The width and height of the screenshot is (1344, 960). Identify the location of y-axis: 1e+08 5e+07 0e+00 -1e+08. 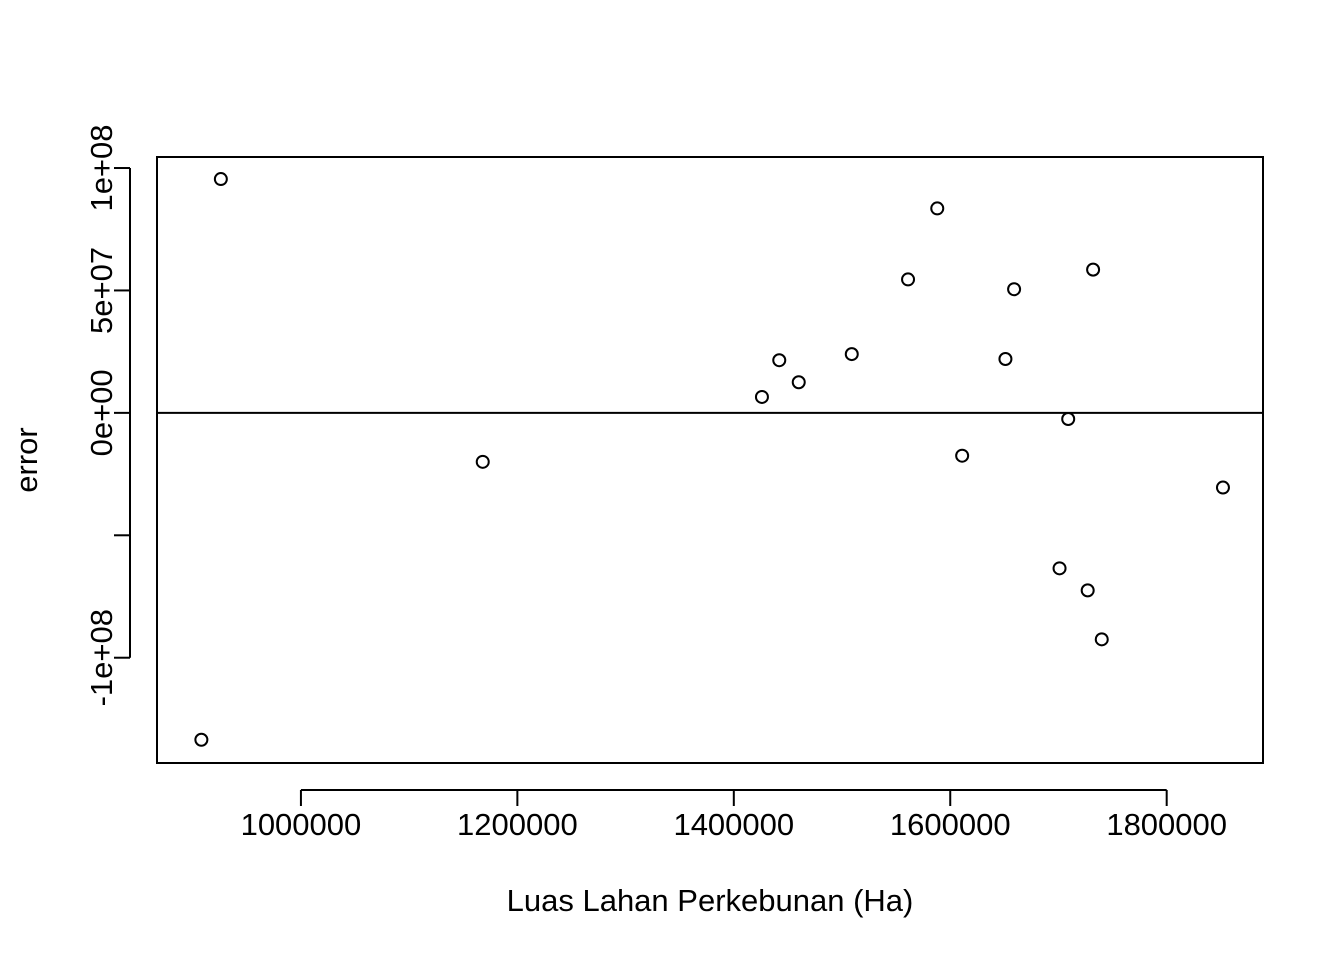
(107, 415).